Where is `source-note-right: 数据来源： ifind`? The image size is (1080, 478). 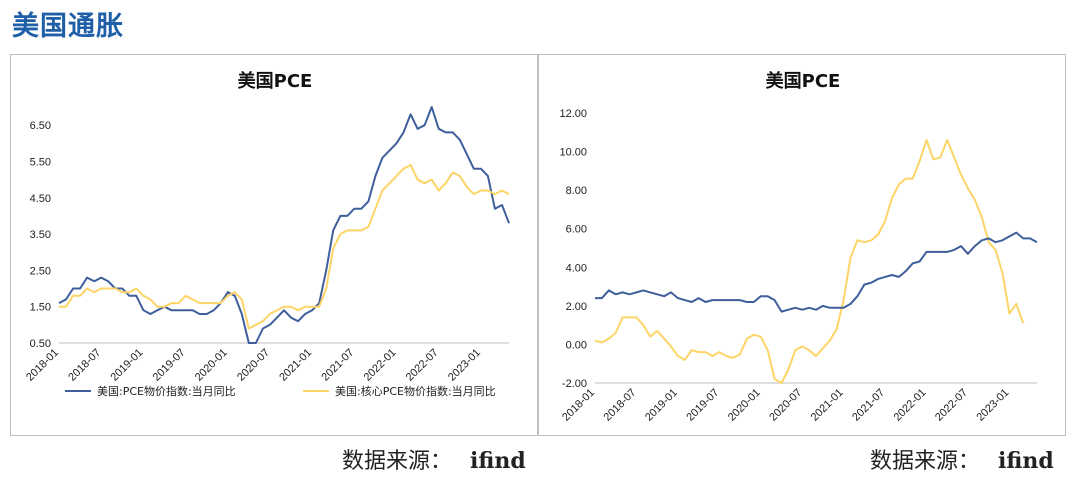
source-note-right: 数据来源： ifind is located at coordinates (962, 459).